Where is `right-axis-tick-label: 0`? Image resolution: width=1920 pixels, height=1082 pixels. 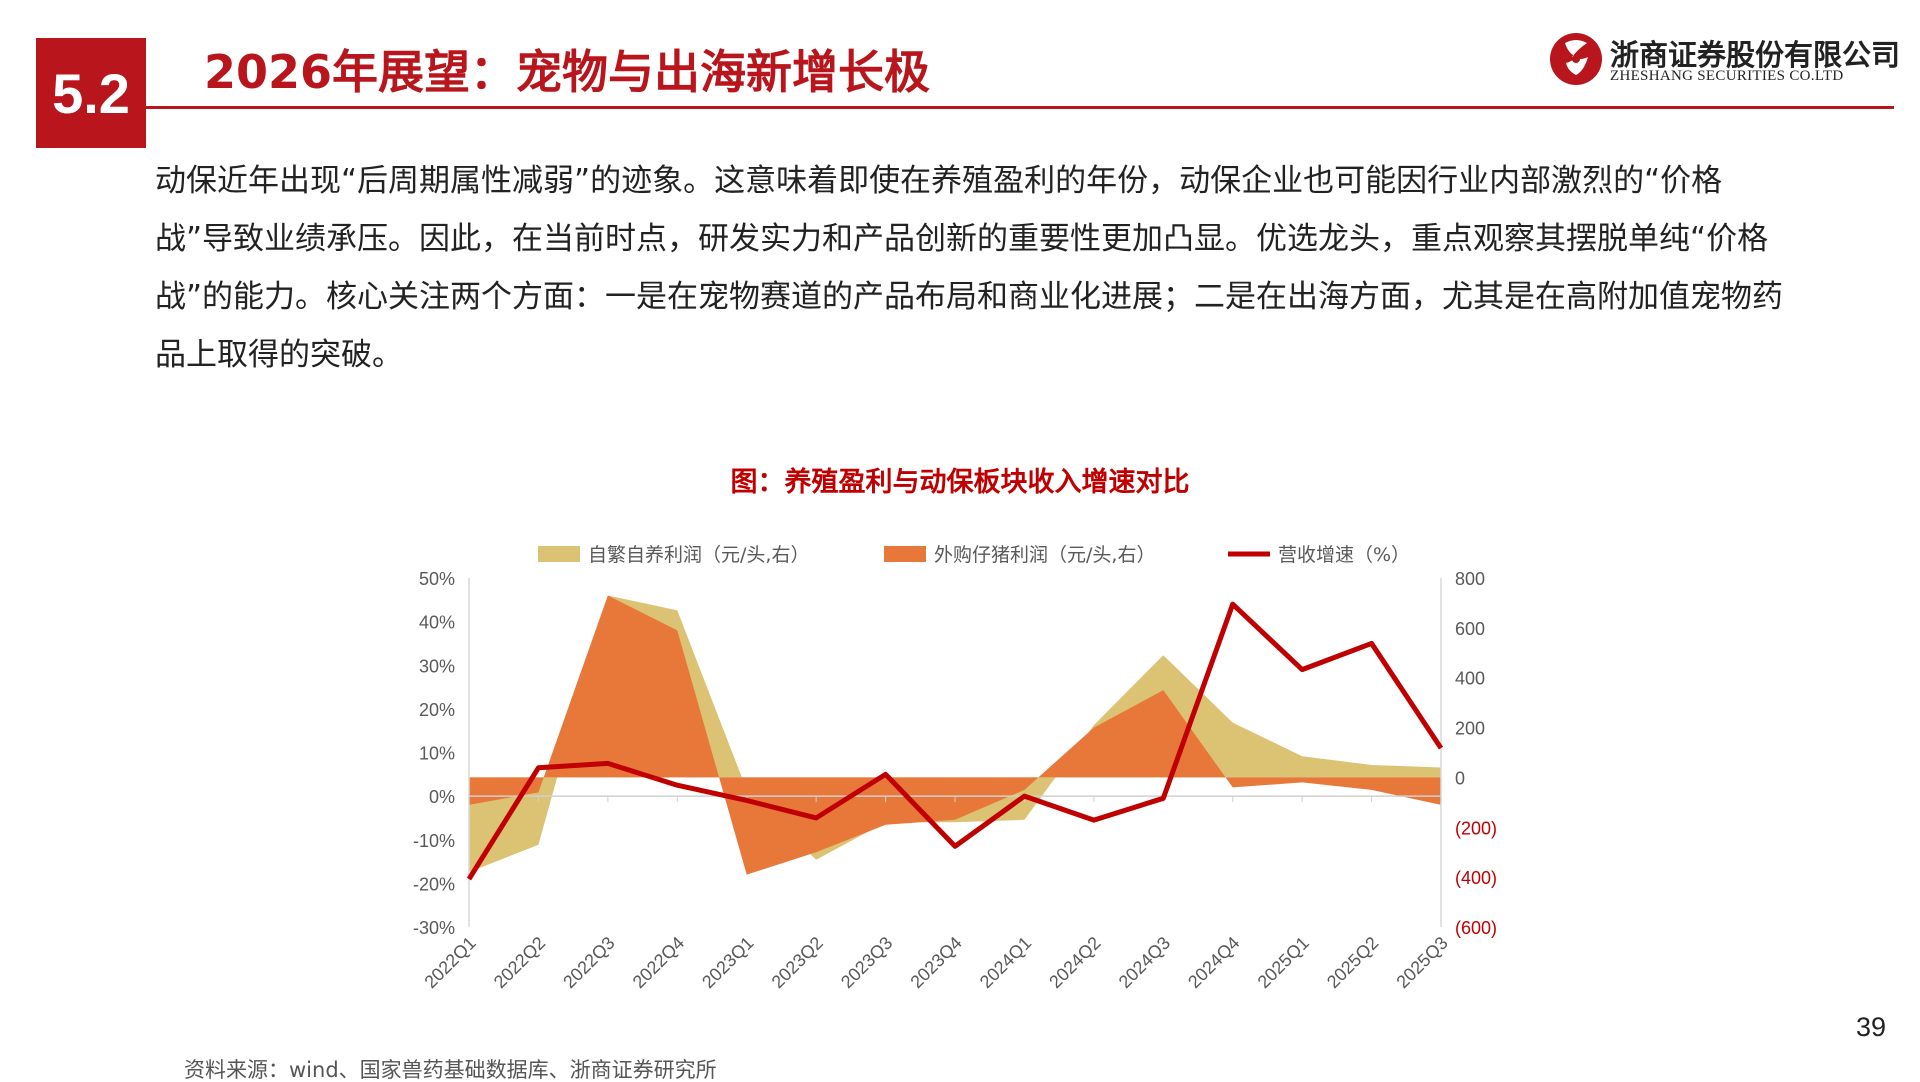
right-axis-tick-label: 0 is located at coordinates (1460, 778).